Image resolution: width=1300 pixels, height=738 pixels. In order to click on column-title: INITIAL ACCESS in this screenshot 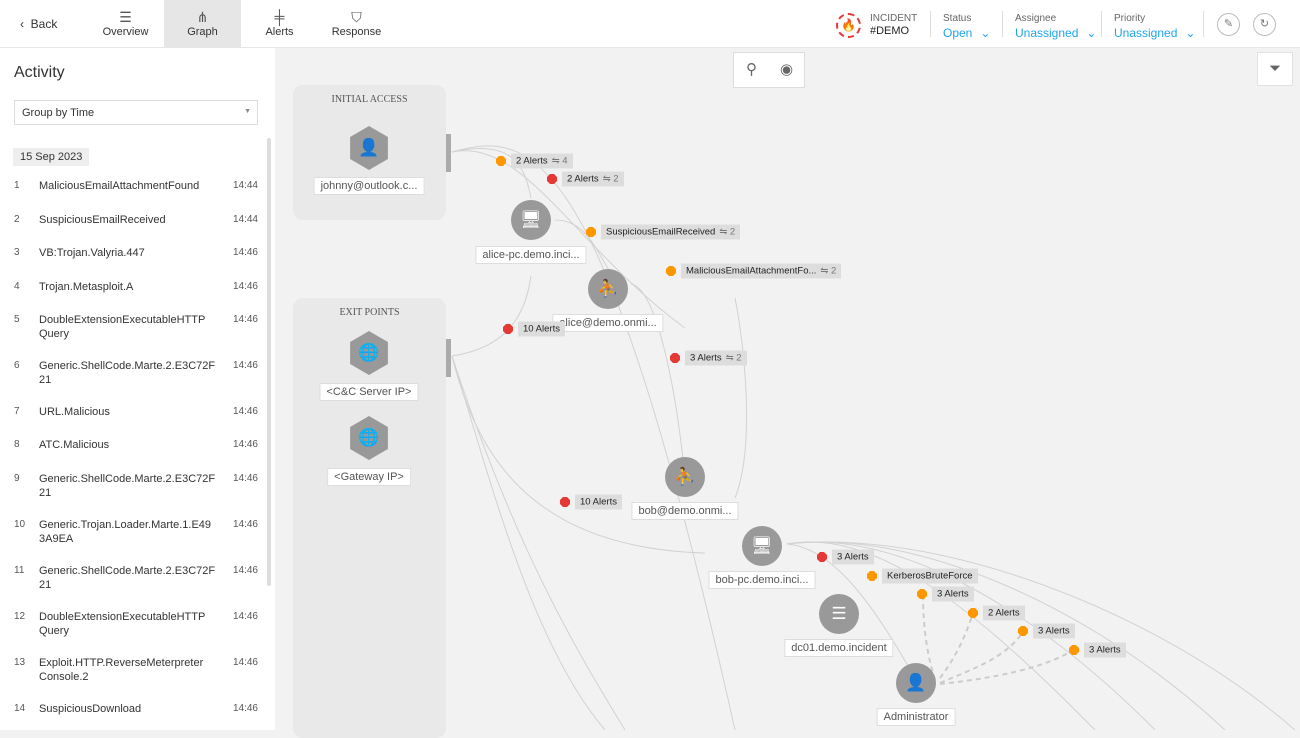, I will do `click(369, 99)`.